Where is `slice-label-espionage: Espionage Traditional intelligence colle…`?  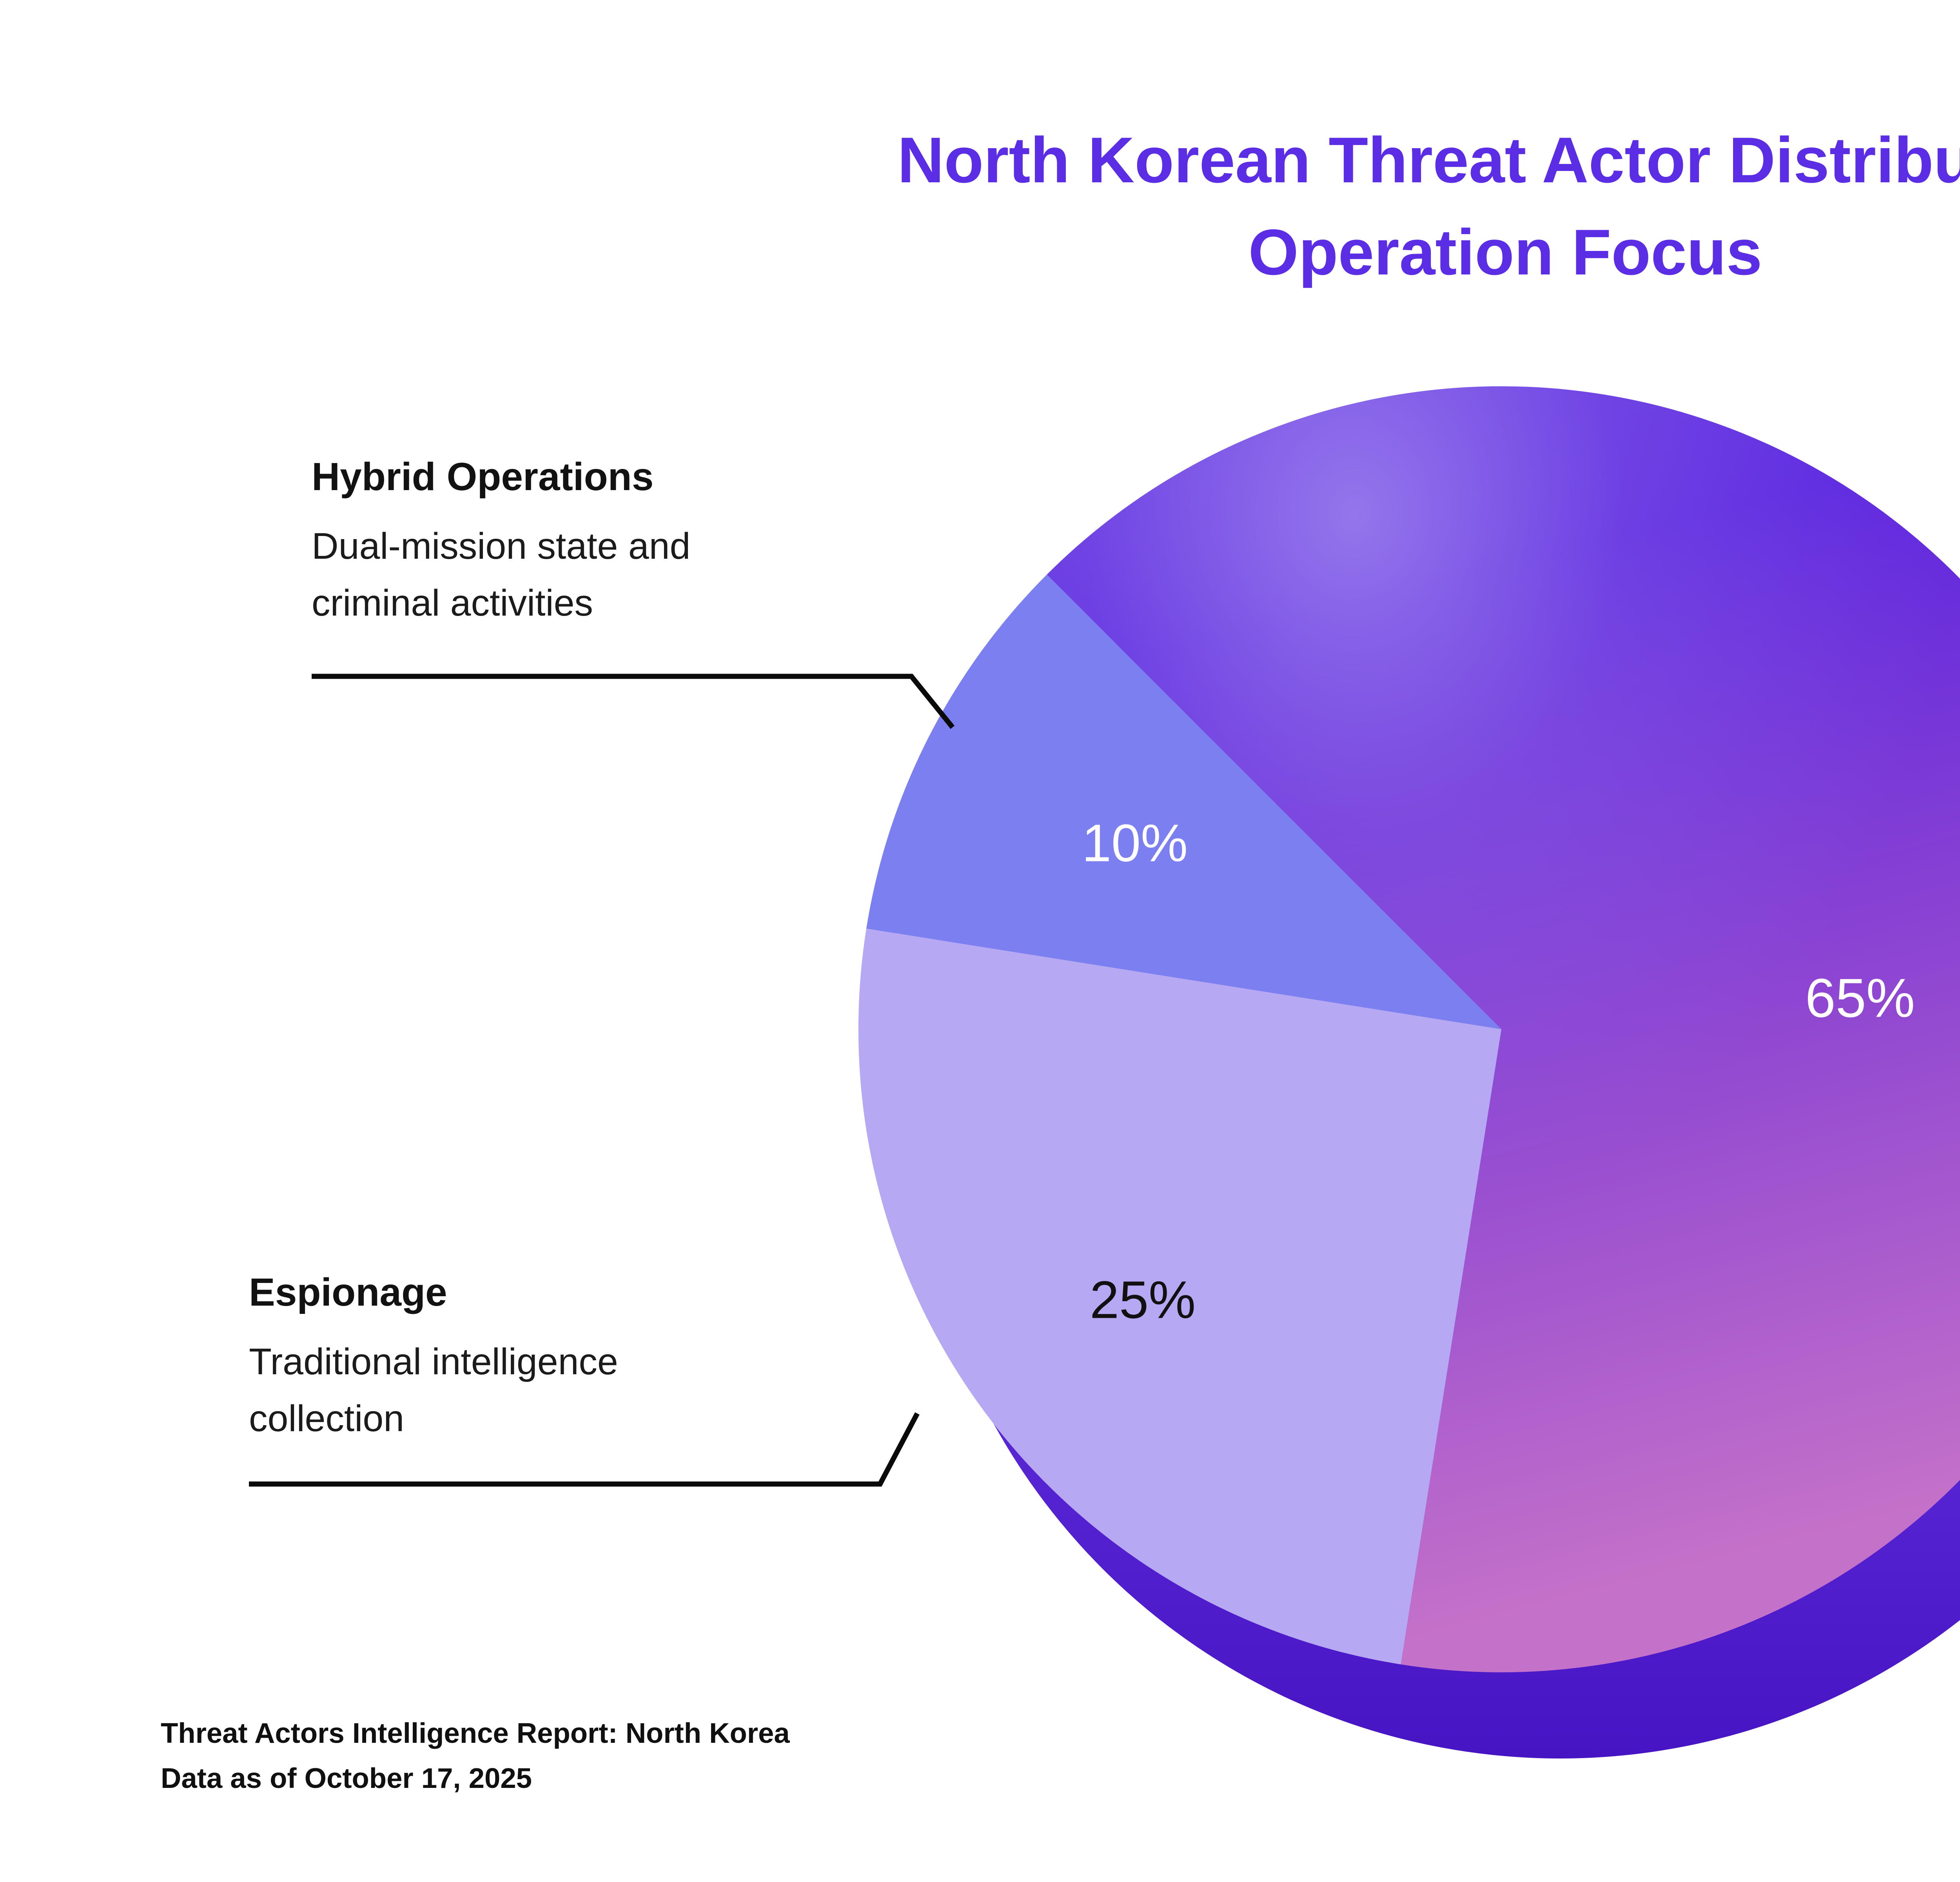 slice-label-espionage: Espionage Traditional intelligence colle… is located at coordinates (462, 1359).